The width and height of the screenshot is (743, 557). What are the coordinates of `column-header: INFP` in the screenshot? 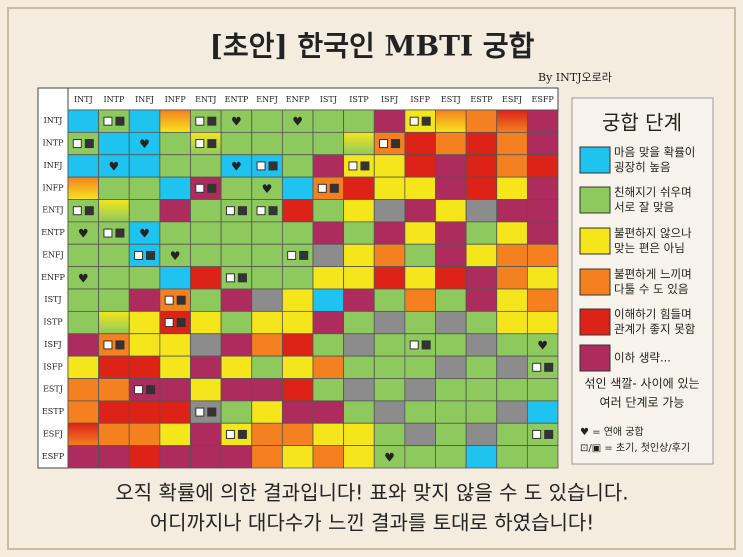 It's located at (176, 99).